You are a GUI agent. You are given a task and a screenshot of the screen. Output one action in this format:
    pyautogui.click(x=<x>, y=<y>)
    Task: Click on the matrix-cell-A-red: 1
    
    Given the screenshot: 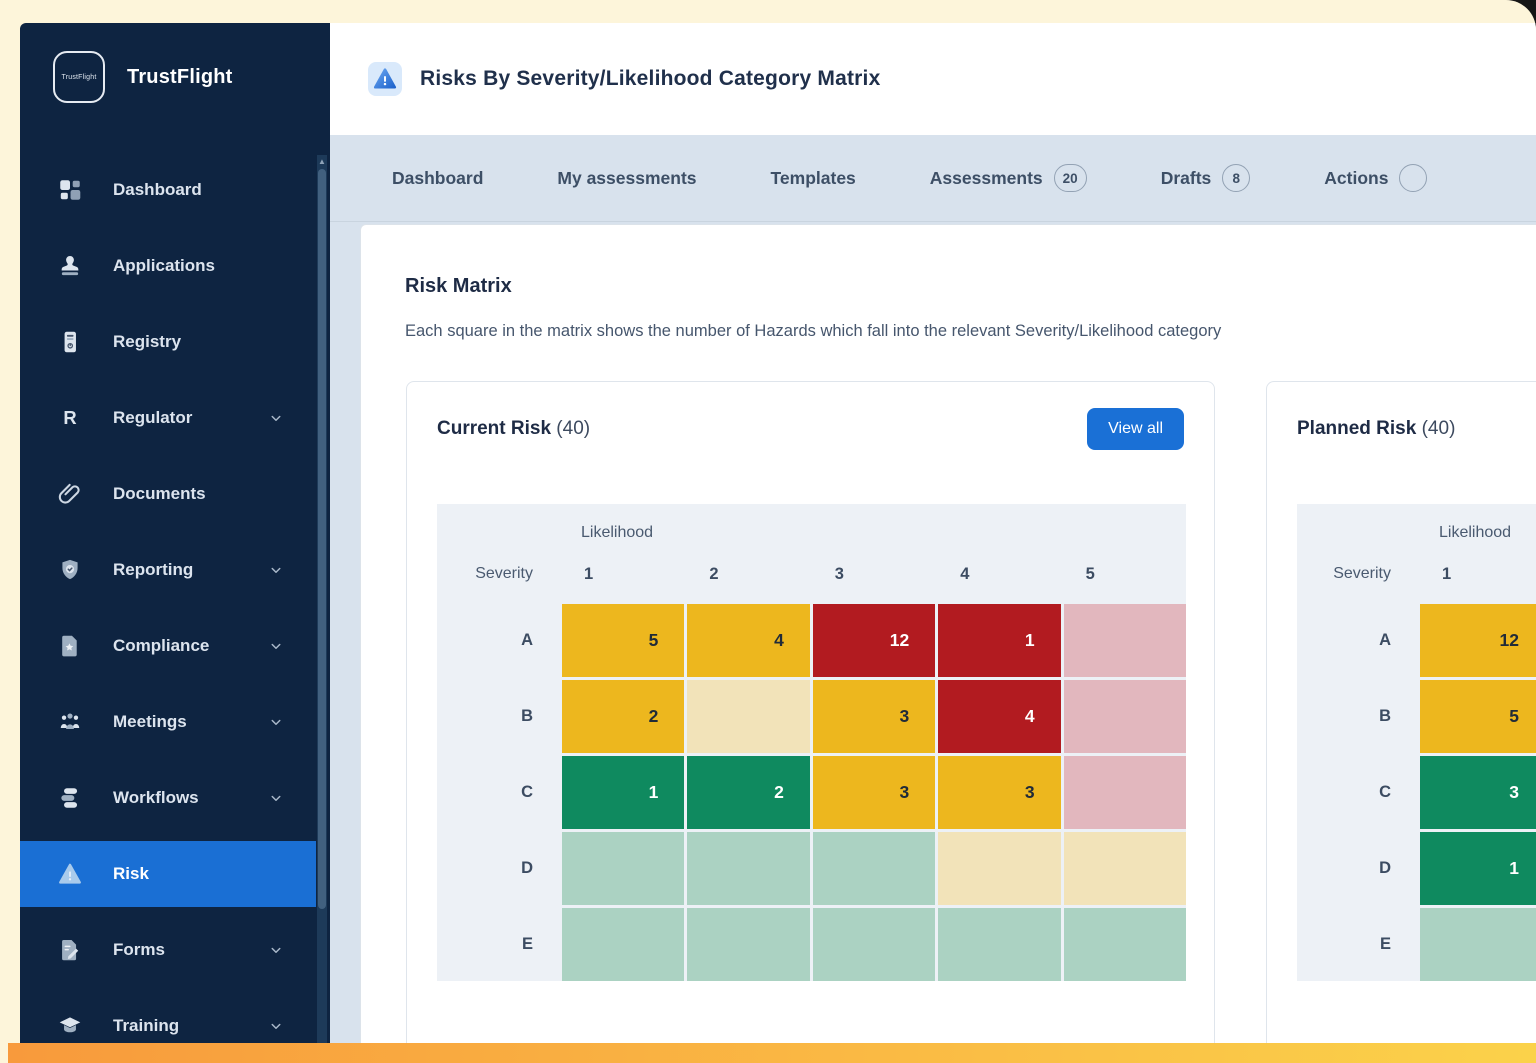 What is the action you would take?
    pyautogui.click(x=999, y=640)
    